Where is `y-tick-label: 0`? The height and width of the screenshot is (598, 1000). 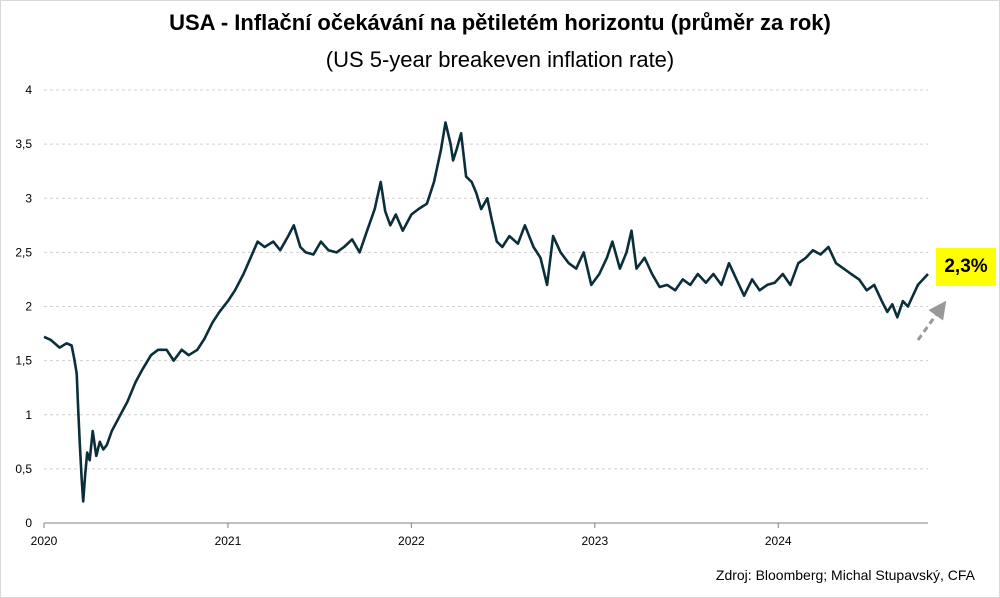
y-tick-label: 0 is located at coordinates (28, 523).